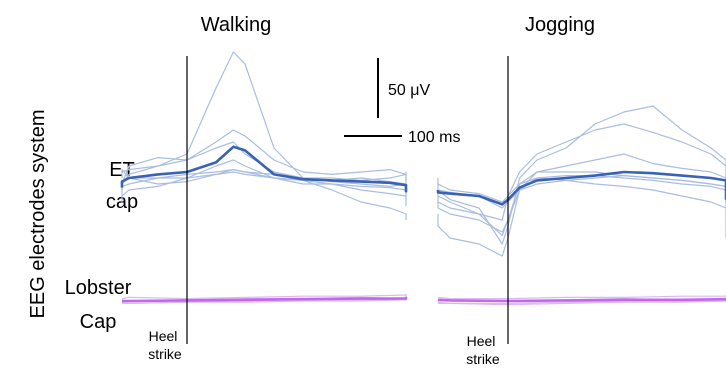 The height and width of the screenshot is (372, 726). What do you see at coordinates (560, 25) in the screenshot?
I see `panel-title-jogging: Jogging` at bounding box center [560, 25].